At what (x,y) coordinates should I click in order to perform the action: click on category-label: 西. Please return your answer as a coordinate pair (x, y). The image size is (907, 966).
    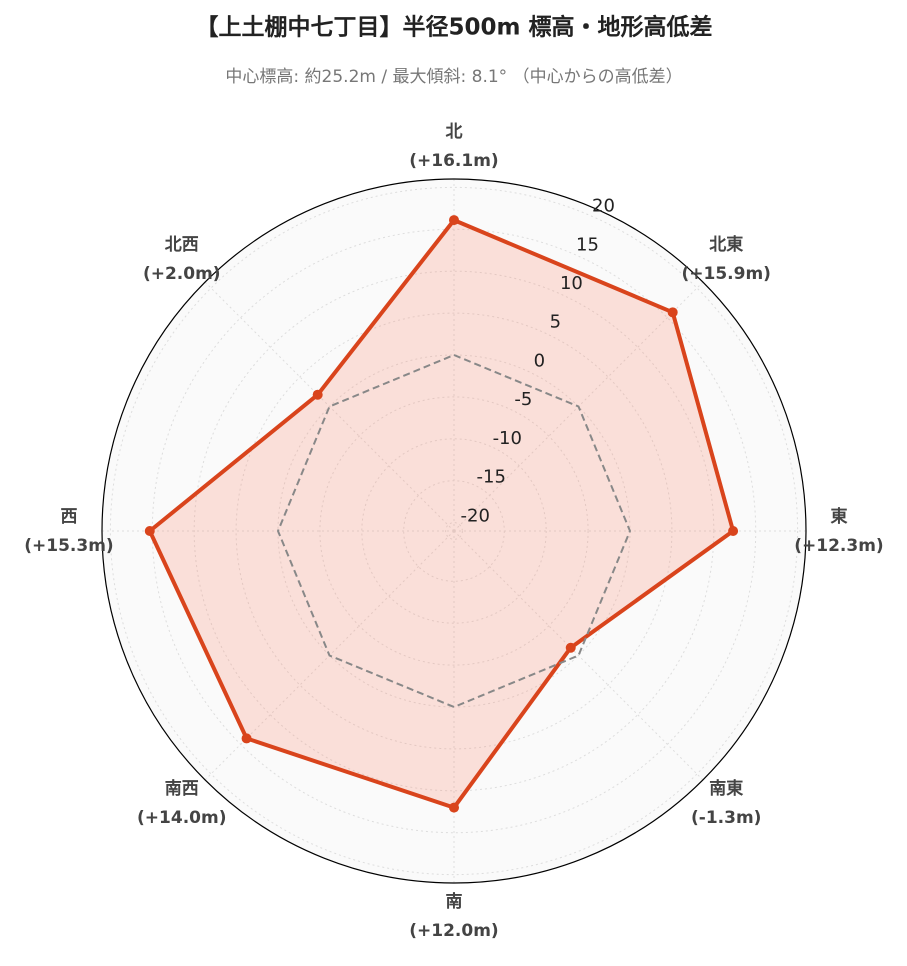
    Looking at the image, I should click on (69, 517).